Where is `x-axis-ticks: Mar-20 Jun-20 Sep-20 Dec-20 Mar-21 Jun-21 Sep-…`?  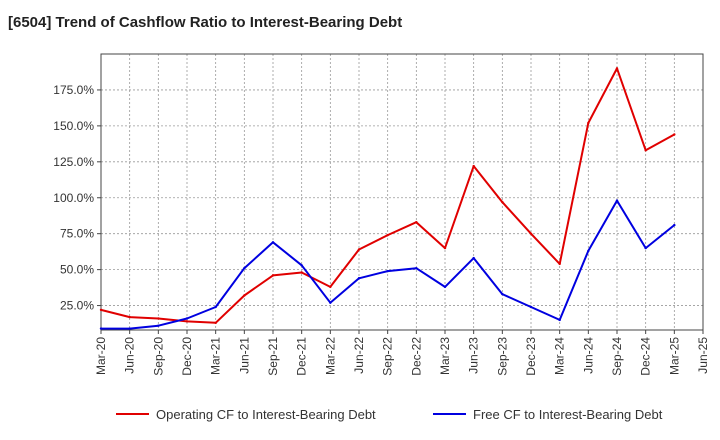
x-axis-ticks: Mar-20 Jun-20 Sep-20 Dec-20 Mar-21 Jun-21 Sep-… is located at coordinates (402, 353).